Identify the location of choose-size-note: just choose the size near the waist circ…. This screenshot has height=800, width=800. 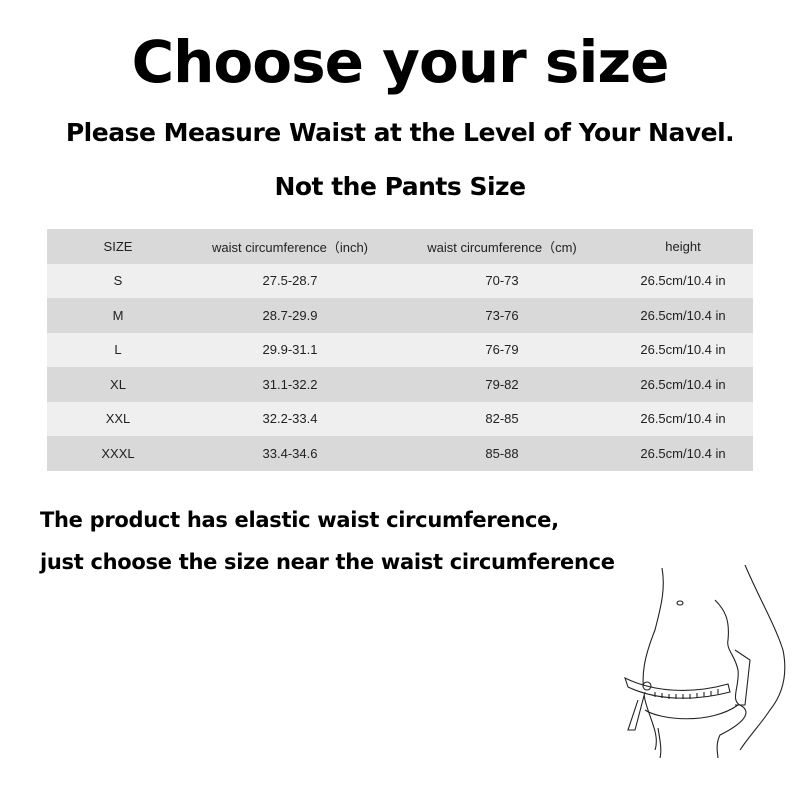
(327, 562).